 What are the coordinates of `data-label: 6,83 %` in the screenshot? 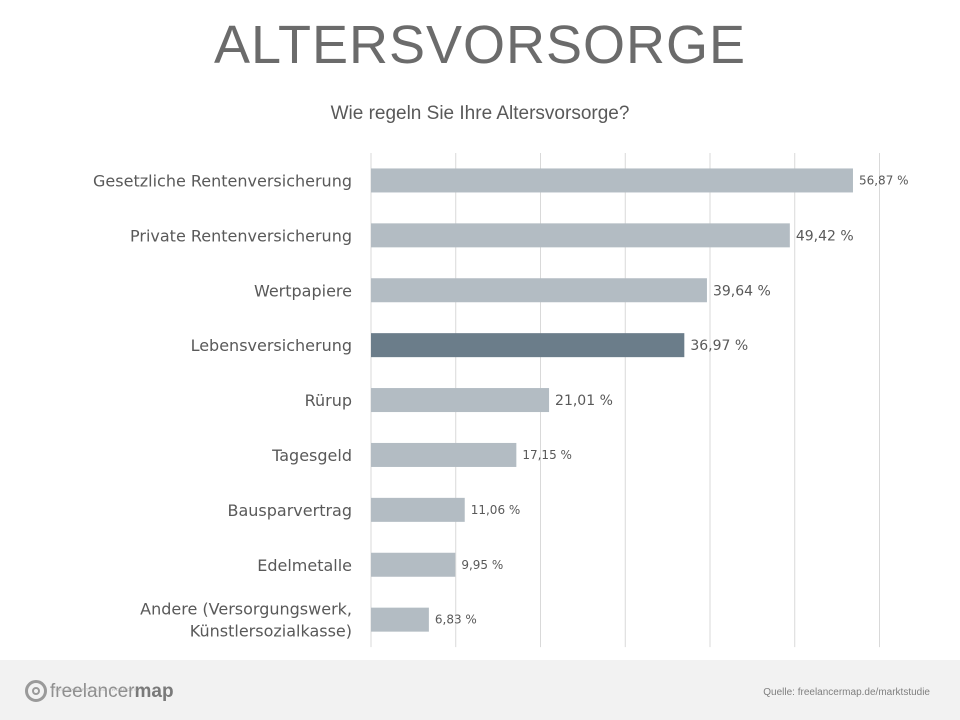 It's located at (456, 620).